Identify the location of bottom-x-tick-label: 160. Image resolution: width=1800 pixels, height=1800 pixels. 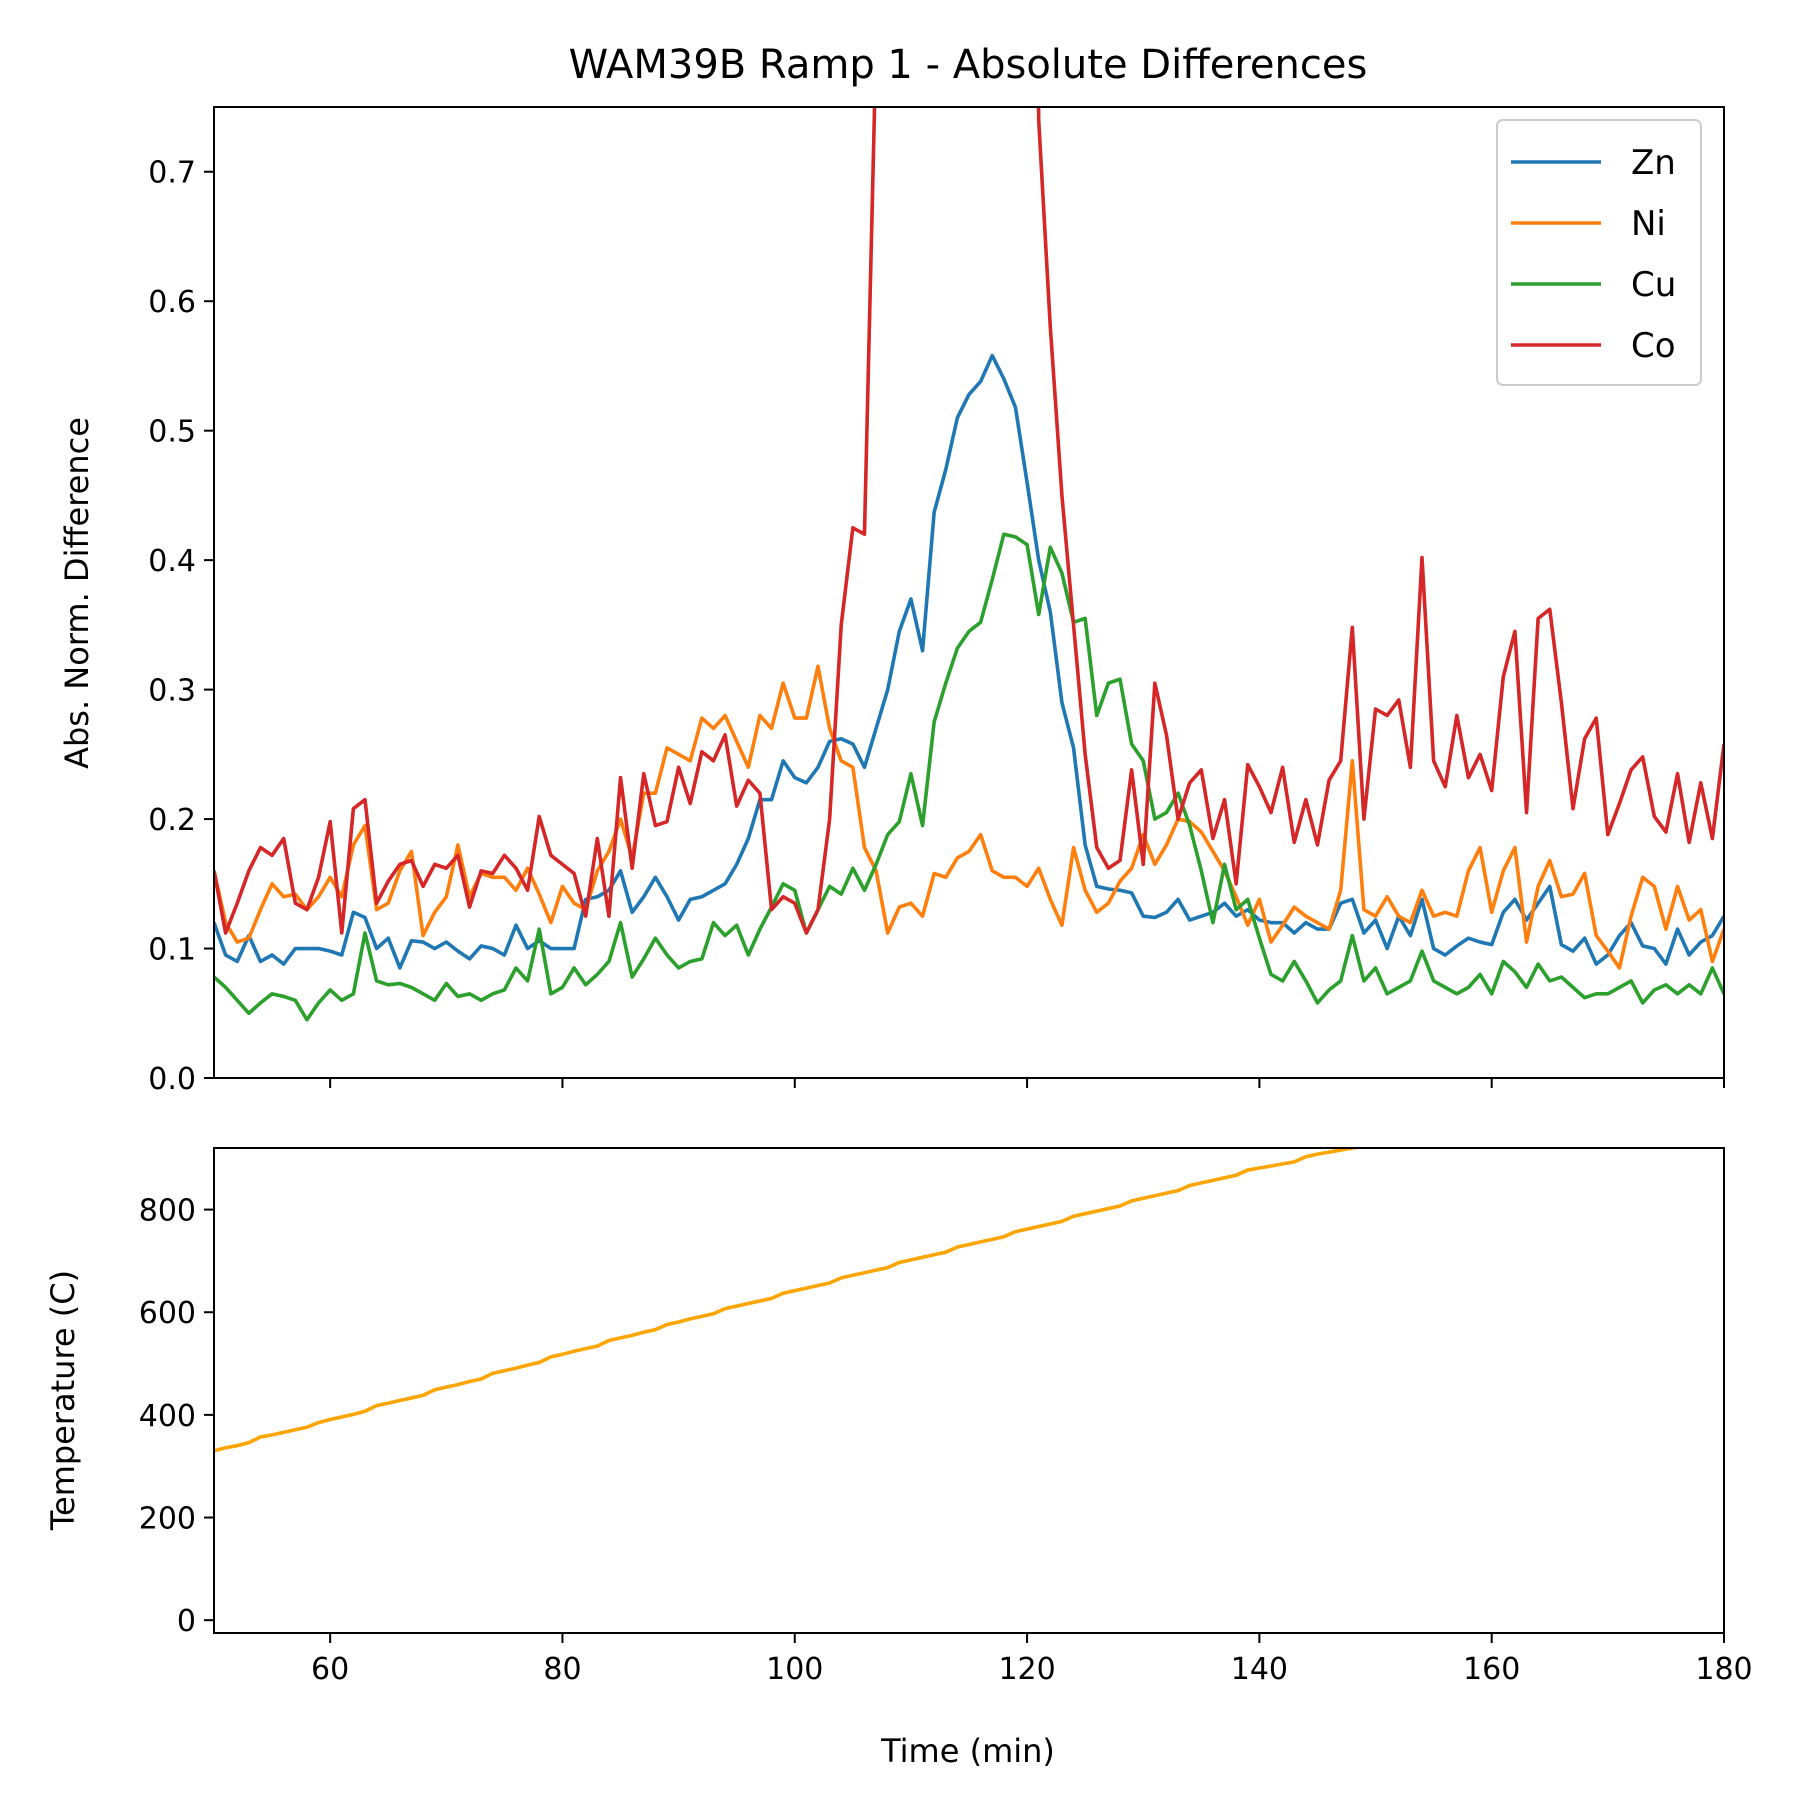
(1491, 1669).